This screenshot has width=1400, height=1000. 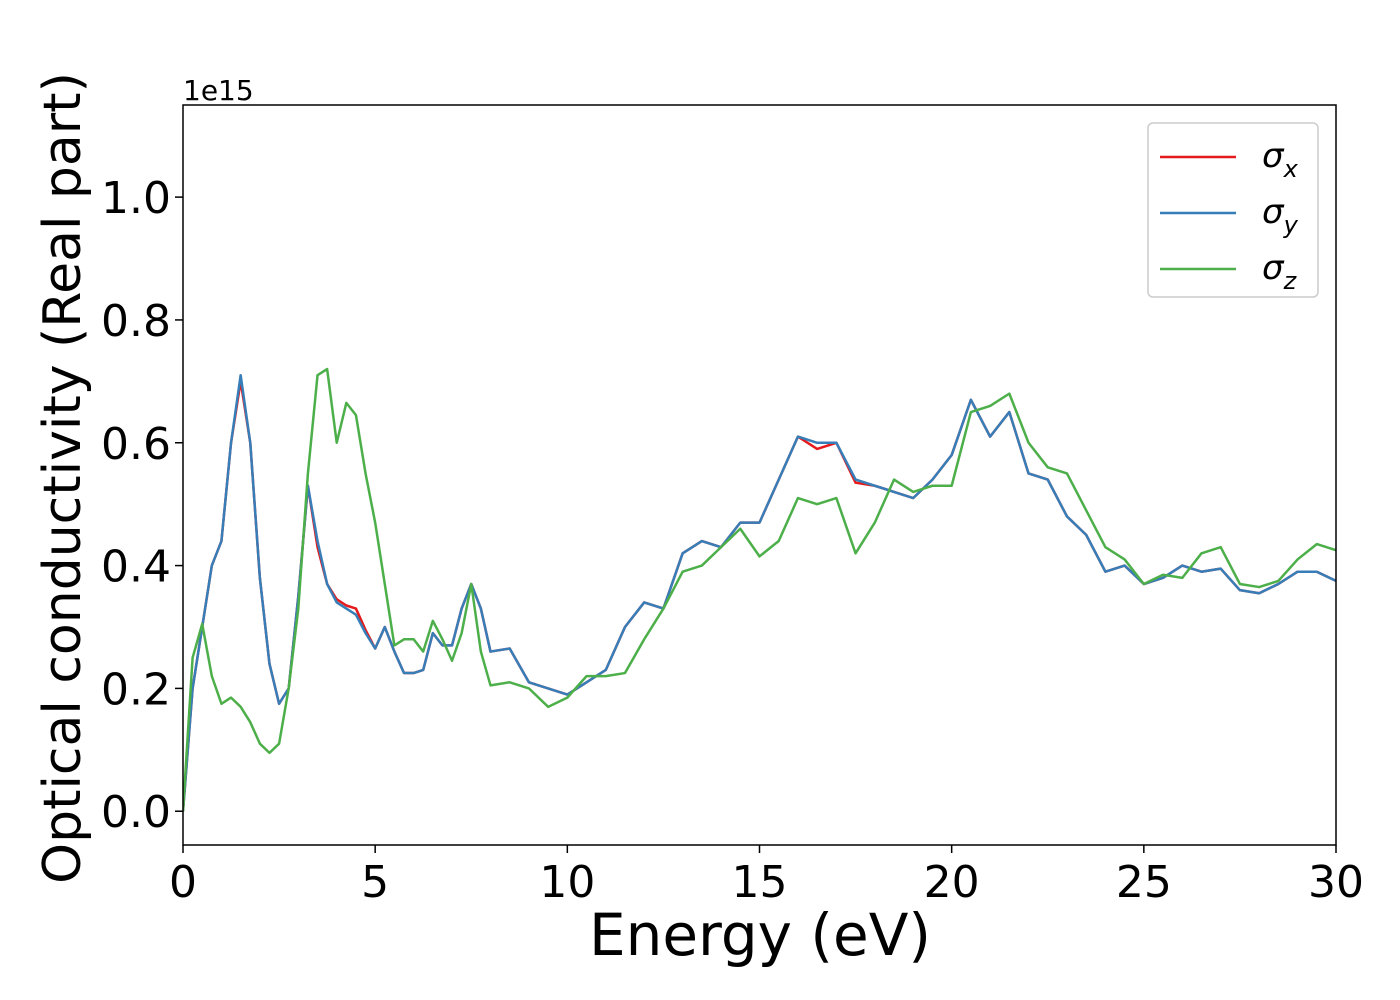 What do you see at coordinates (136, 812) in the screenshot?
I see `y-tick-label: 0.0` at bounding box center [136, 812].